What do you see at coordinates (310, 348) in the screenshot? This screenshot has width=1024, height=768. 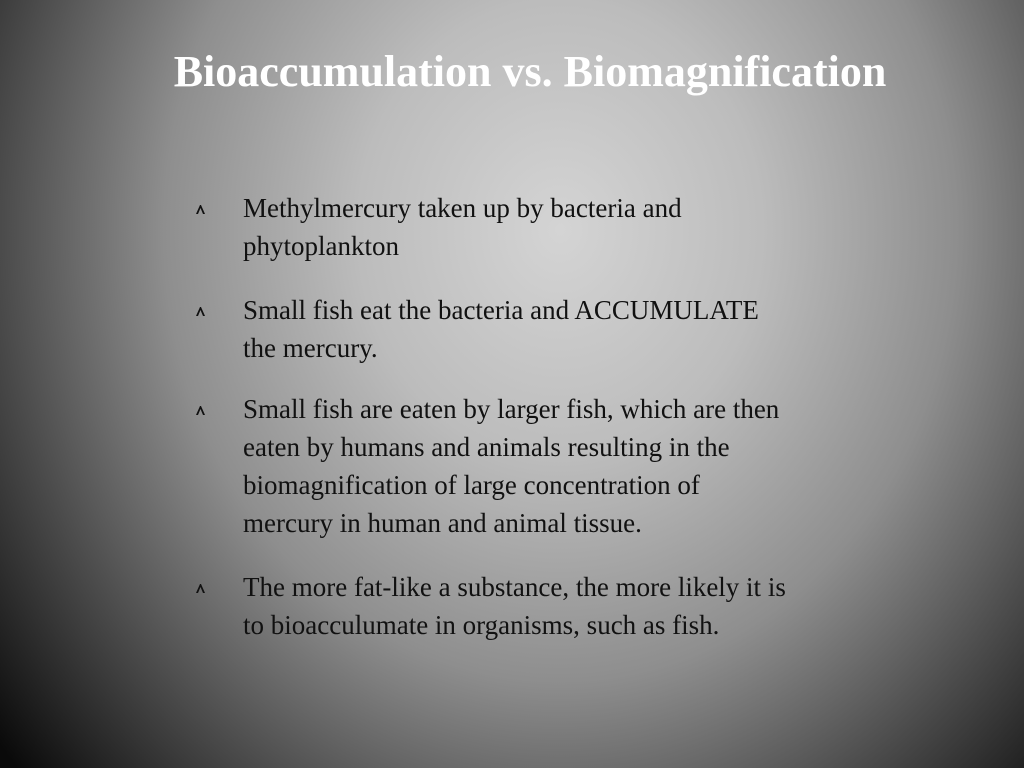 I see `bullet-text: the mercury.` at bounding box center [310, 348].